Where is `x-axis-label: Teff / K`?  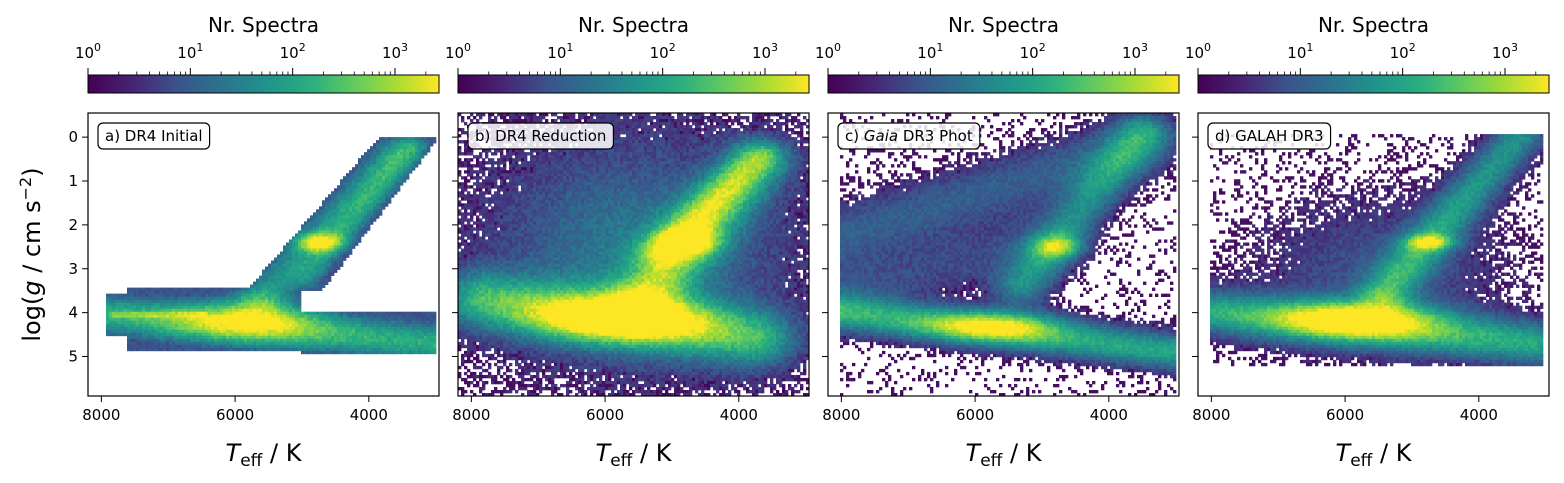 x-axis-label: Teff / K is located at coordinates (264, 455).